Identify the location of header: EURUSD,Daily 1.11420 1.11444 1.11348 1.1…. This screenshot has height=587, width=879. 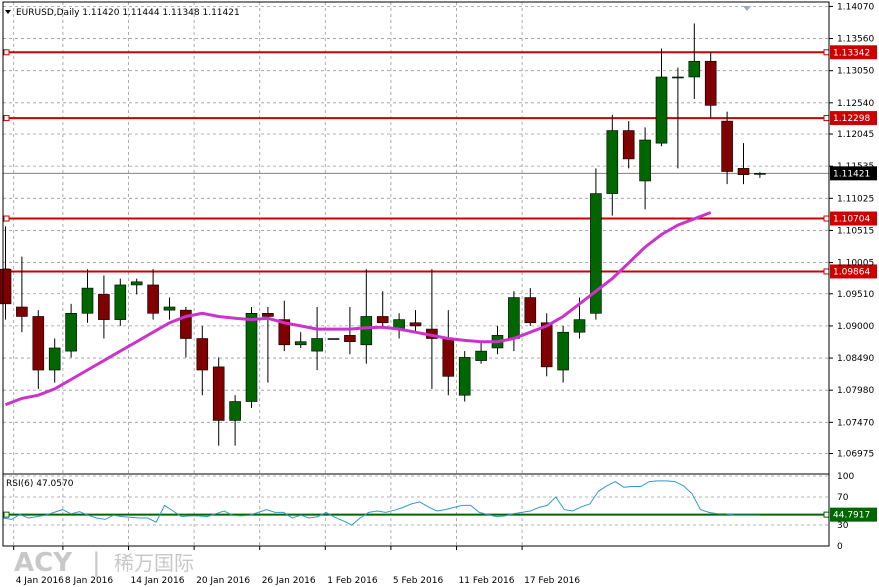
(378, 12).